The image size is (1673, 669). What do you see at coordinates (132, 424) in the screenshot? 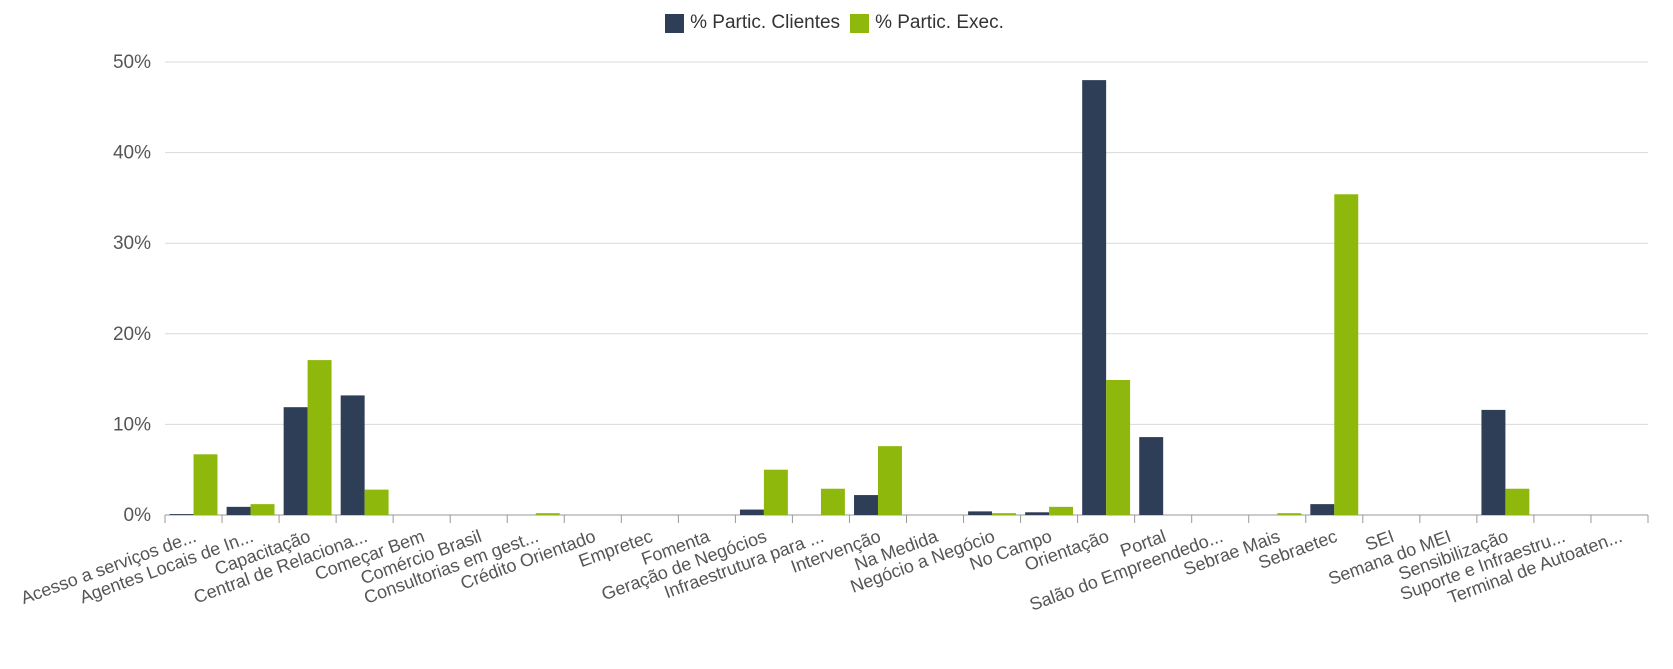
I see `y-tick-label: 10%` at bounding box center [132, 424].